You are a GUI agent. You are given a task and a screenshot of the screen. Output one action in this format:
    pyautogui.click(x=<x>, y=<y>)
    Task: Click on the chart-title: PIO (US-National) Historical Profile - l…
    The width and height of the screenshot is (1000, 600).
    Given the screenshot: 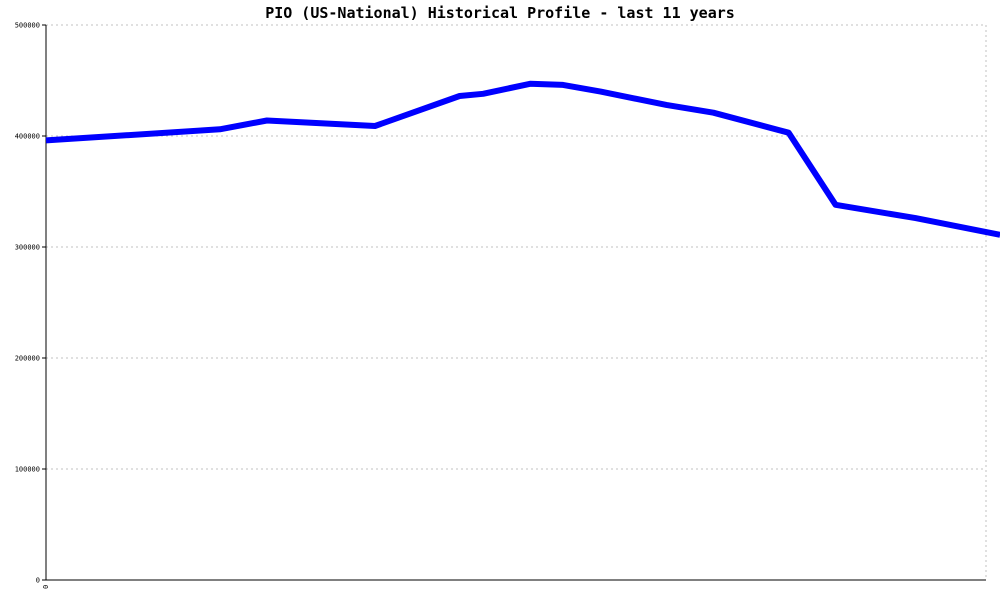 What is the action you would take?
    pyautogui.click(x=500, y=13)
    